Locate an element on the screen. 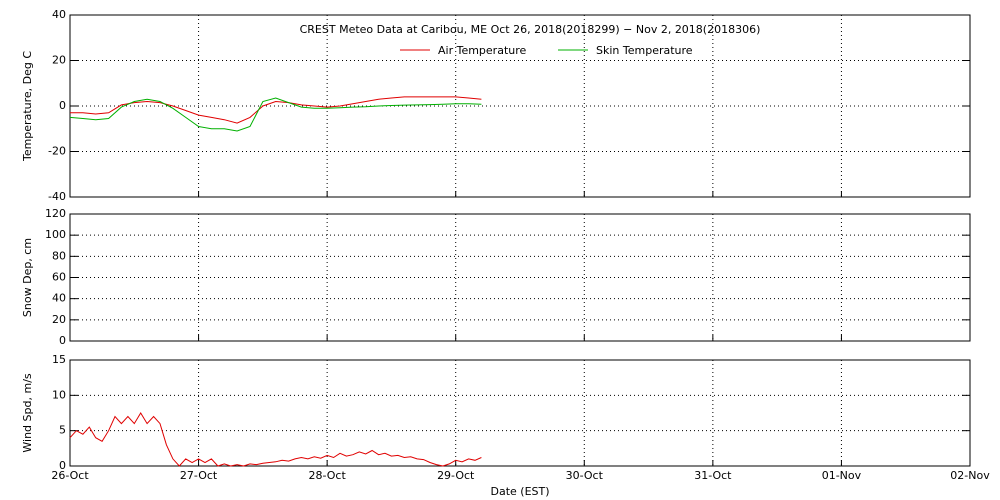 Image resolution: width=1000 pixels, height=500 pixels. legend-label: Air Temperature is located at coordinates (482, 50).